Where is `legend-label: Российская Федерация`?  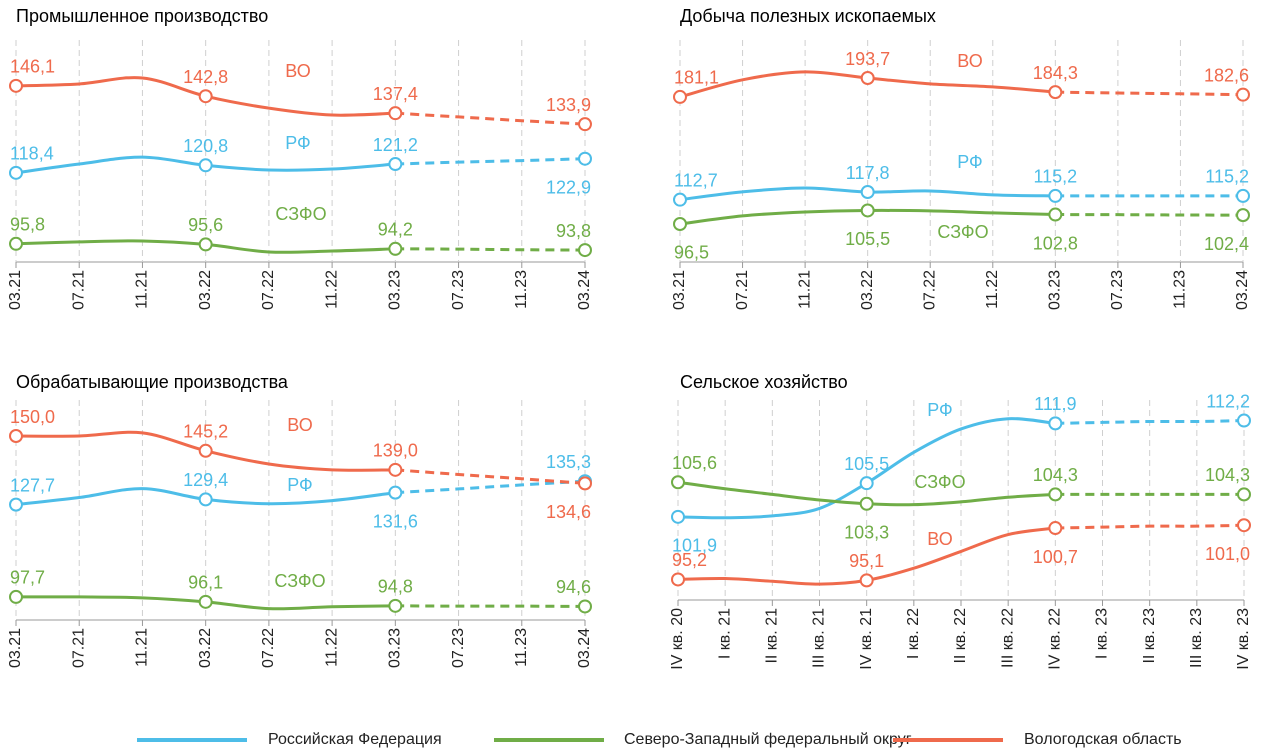
legend-label: Российская Федерация is located at coordinates (355, 739).